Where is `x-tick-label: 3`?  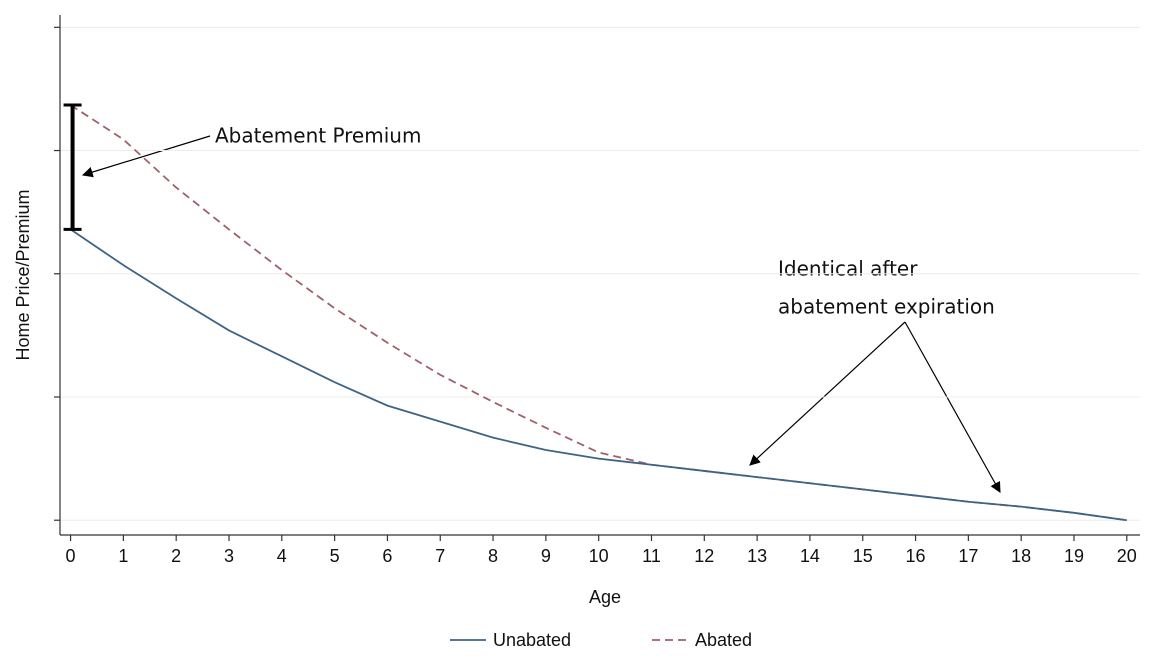 x-tick-label: 3 is located at coordinates (229, 556).